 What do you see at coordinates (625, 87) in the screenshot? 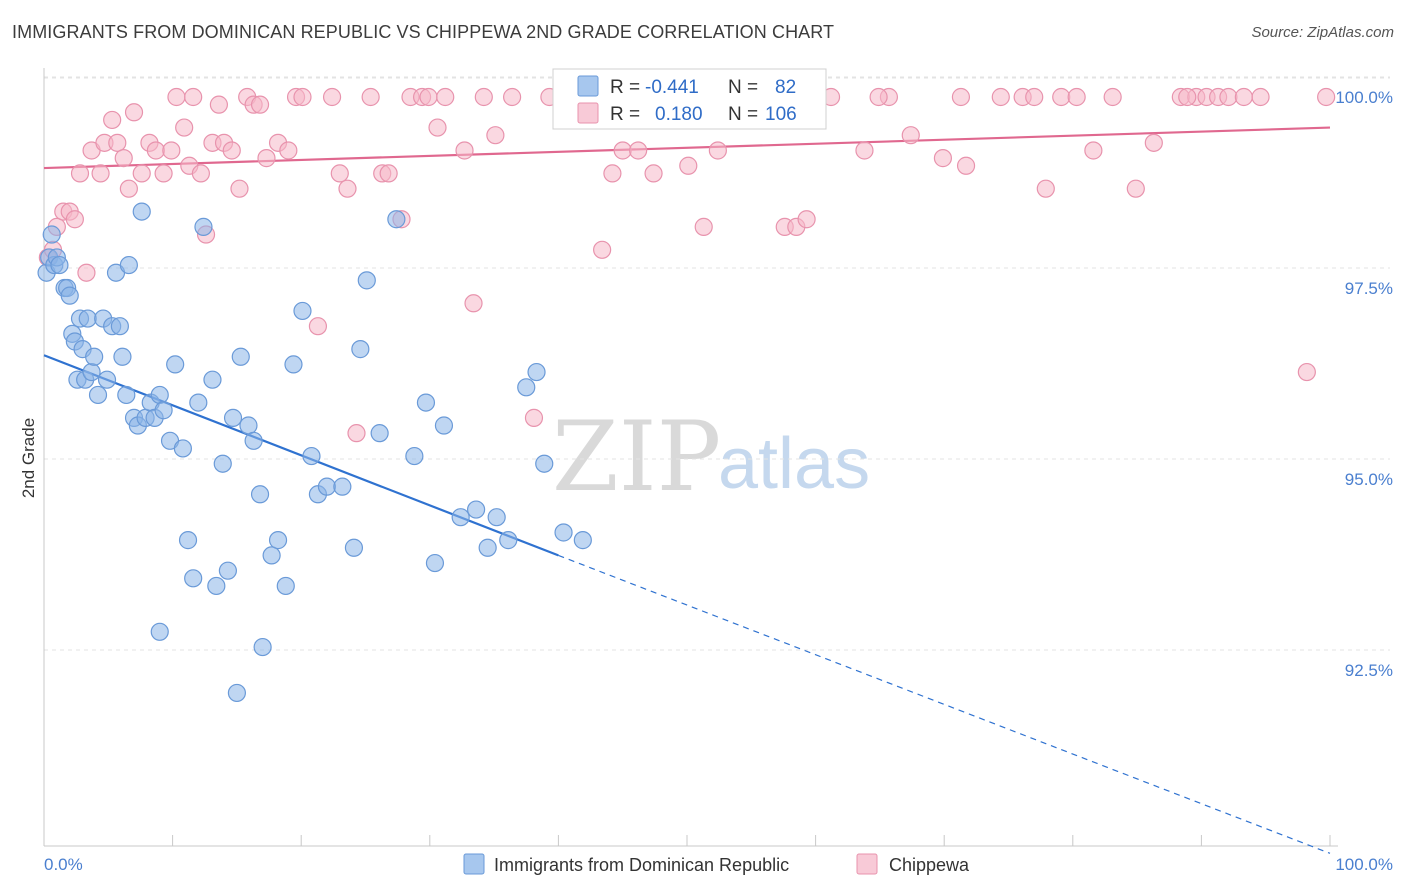
I see `legend-r-label-dominican: R =` at bounding box center [625, 87].